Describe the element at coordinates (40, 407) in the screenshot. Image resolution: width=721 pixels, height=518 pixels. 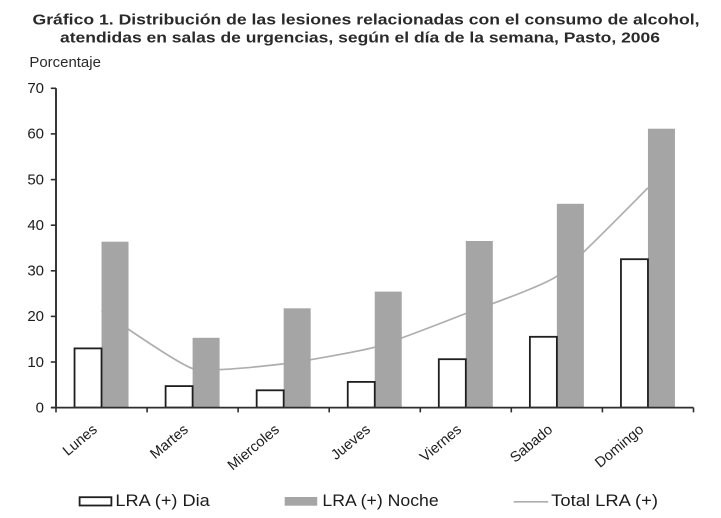
I see `svg-text: 0` at that location.